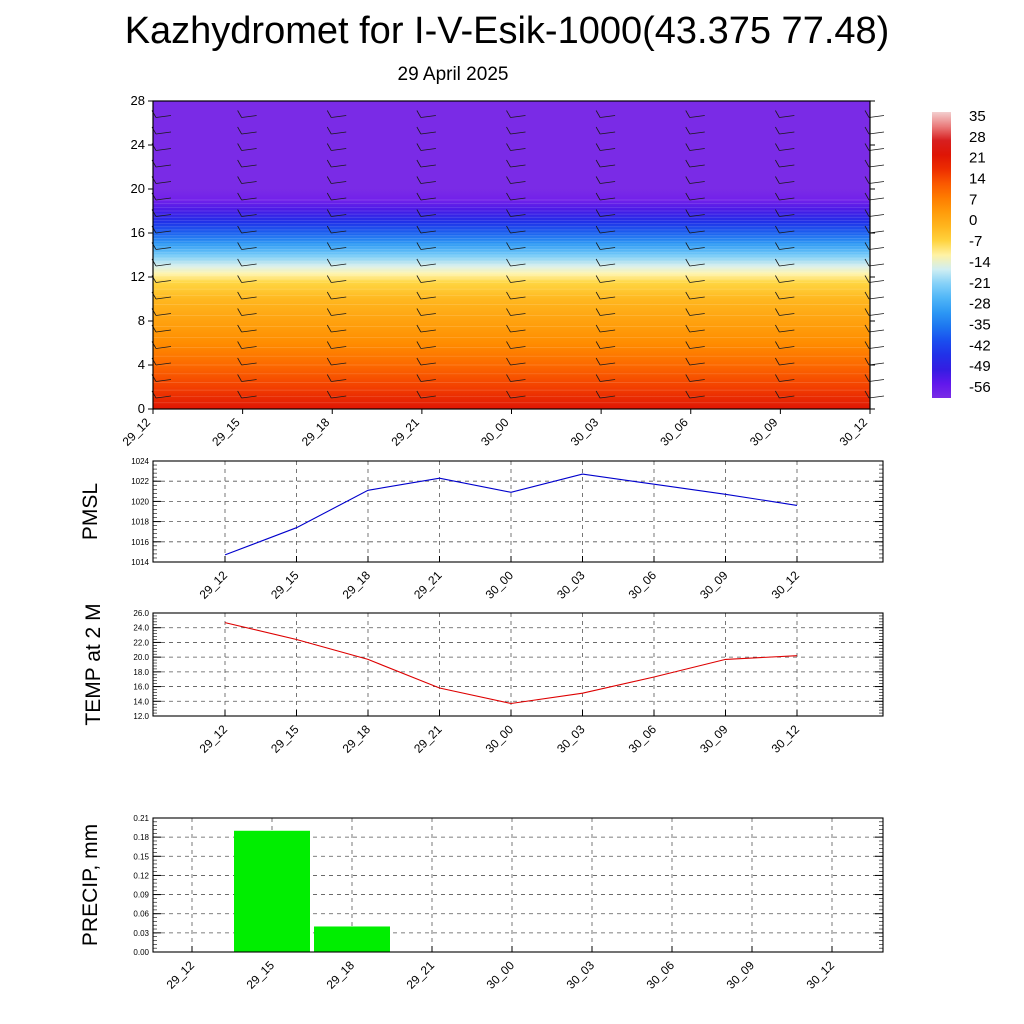  I want to click on pmsl-y-tick-label: 1020, so click(140, 501).